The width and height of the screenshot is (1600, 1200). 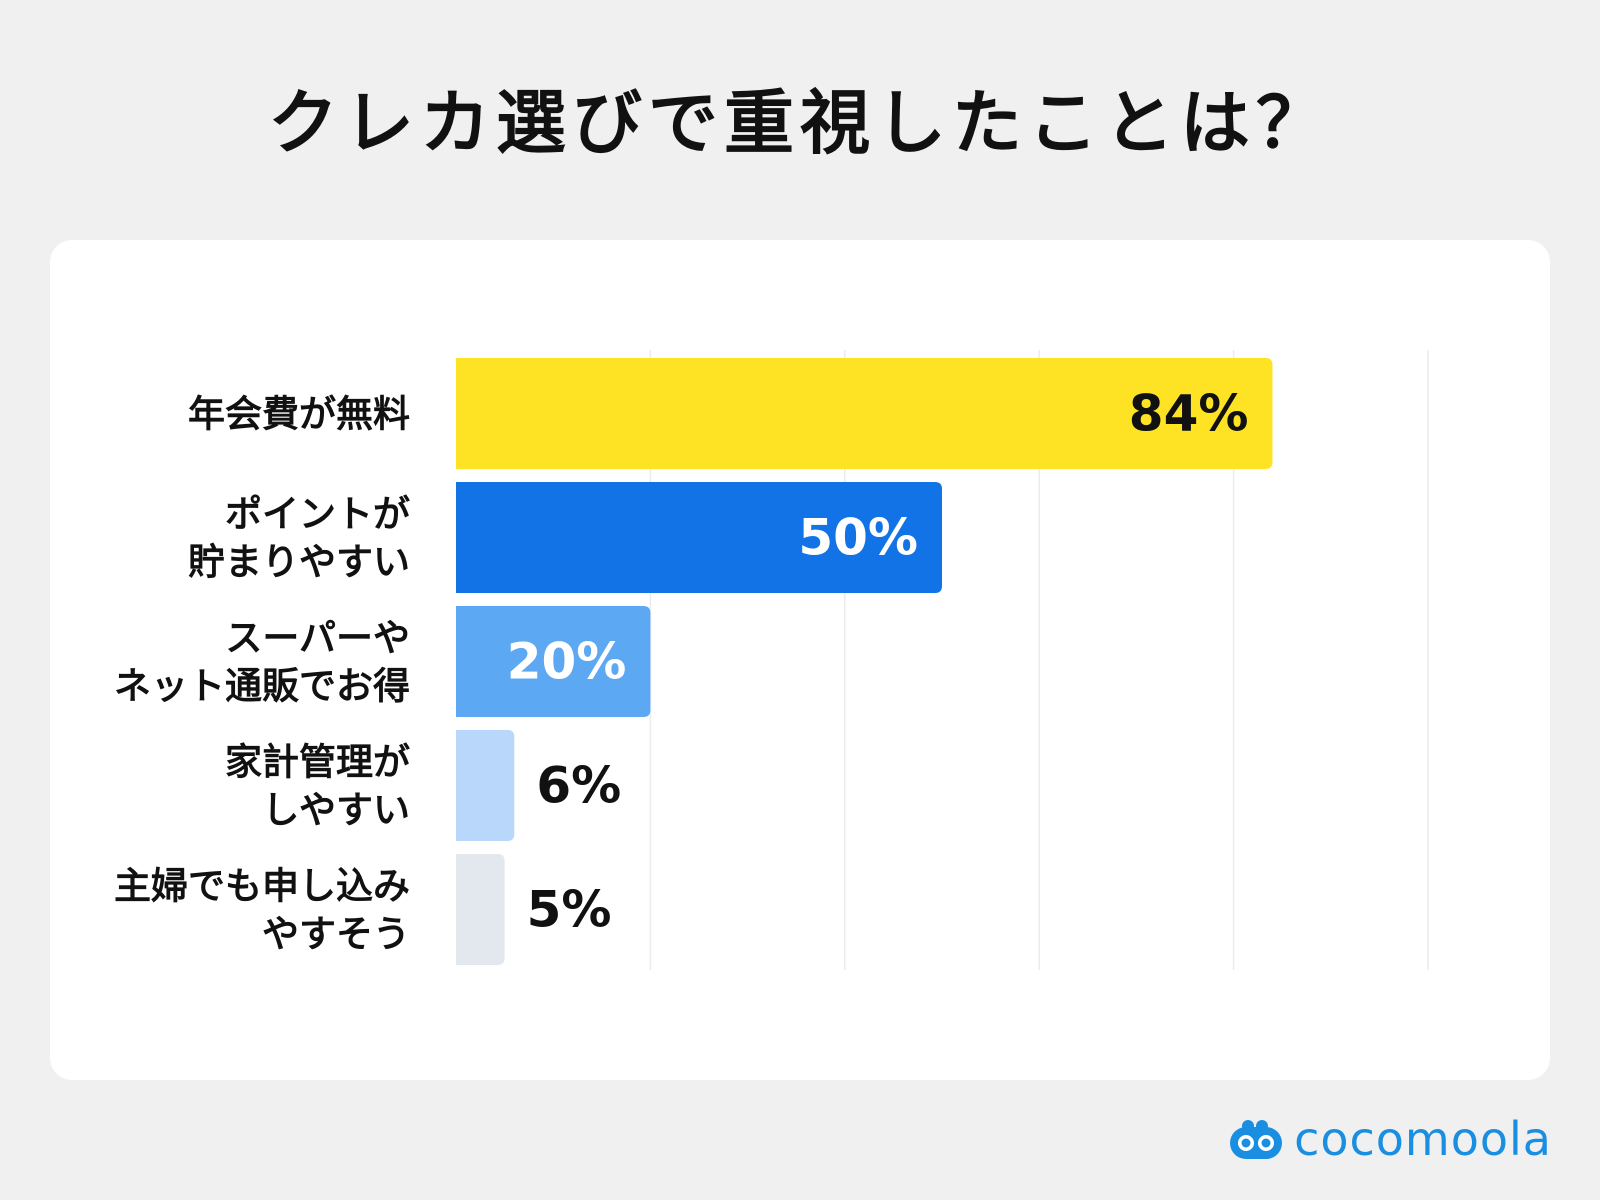 I want to click on bar-value-label: 20%, so click(x=567, y=662).